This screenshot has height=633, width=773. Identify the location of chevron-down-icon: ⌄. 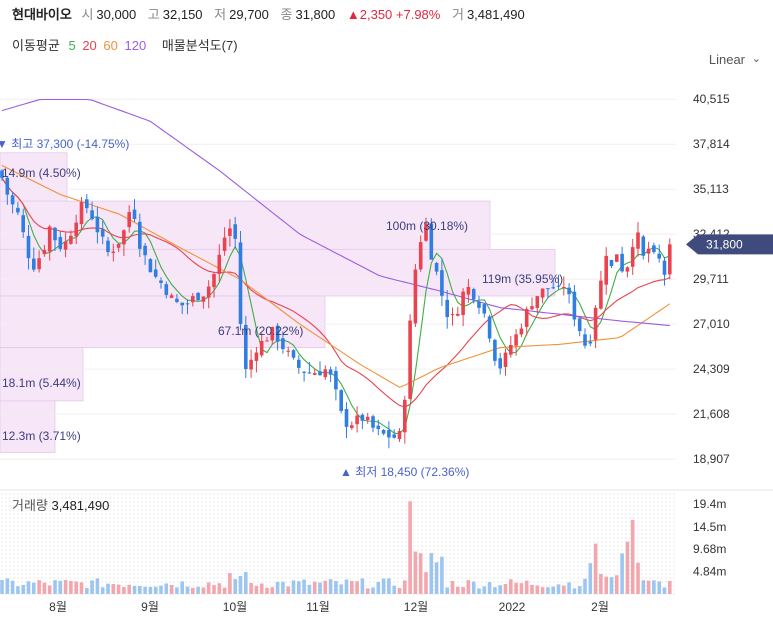
(756, 59).